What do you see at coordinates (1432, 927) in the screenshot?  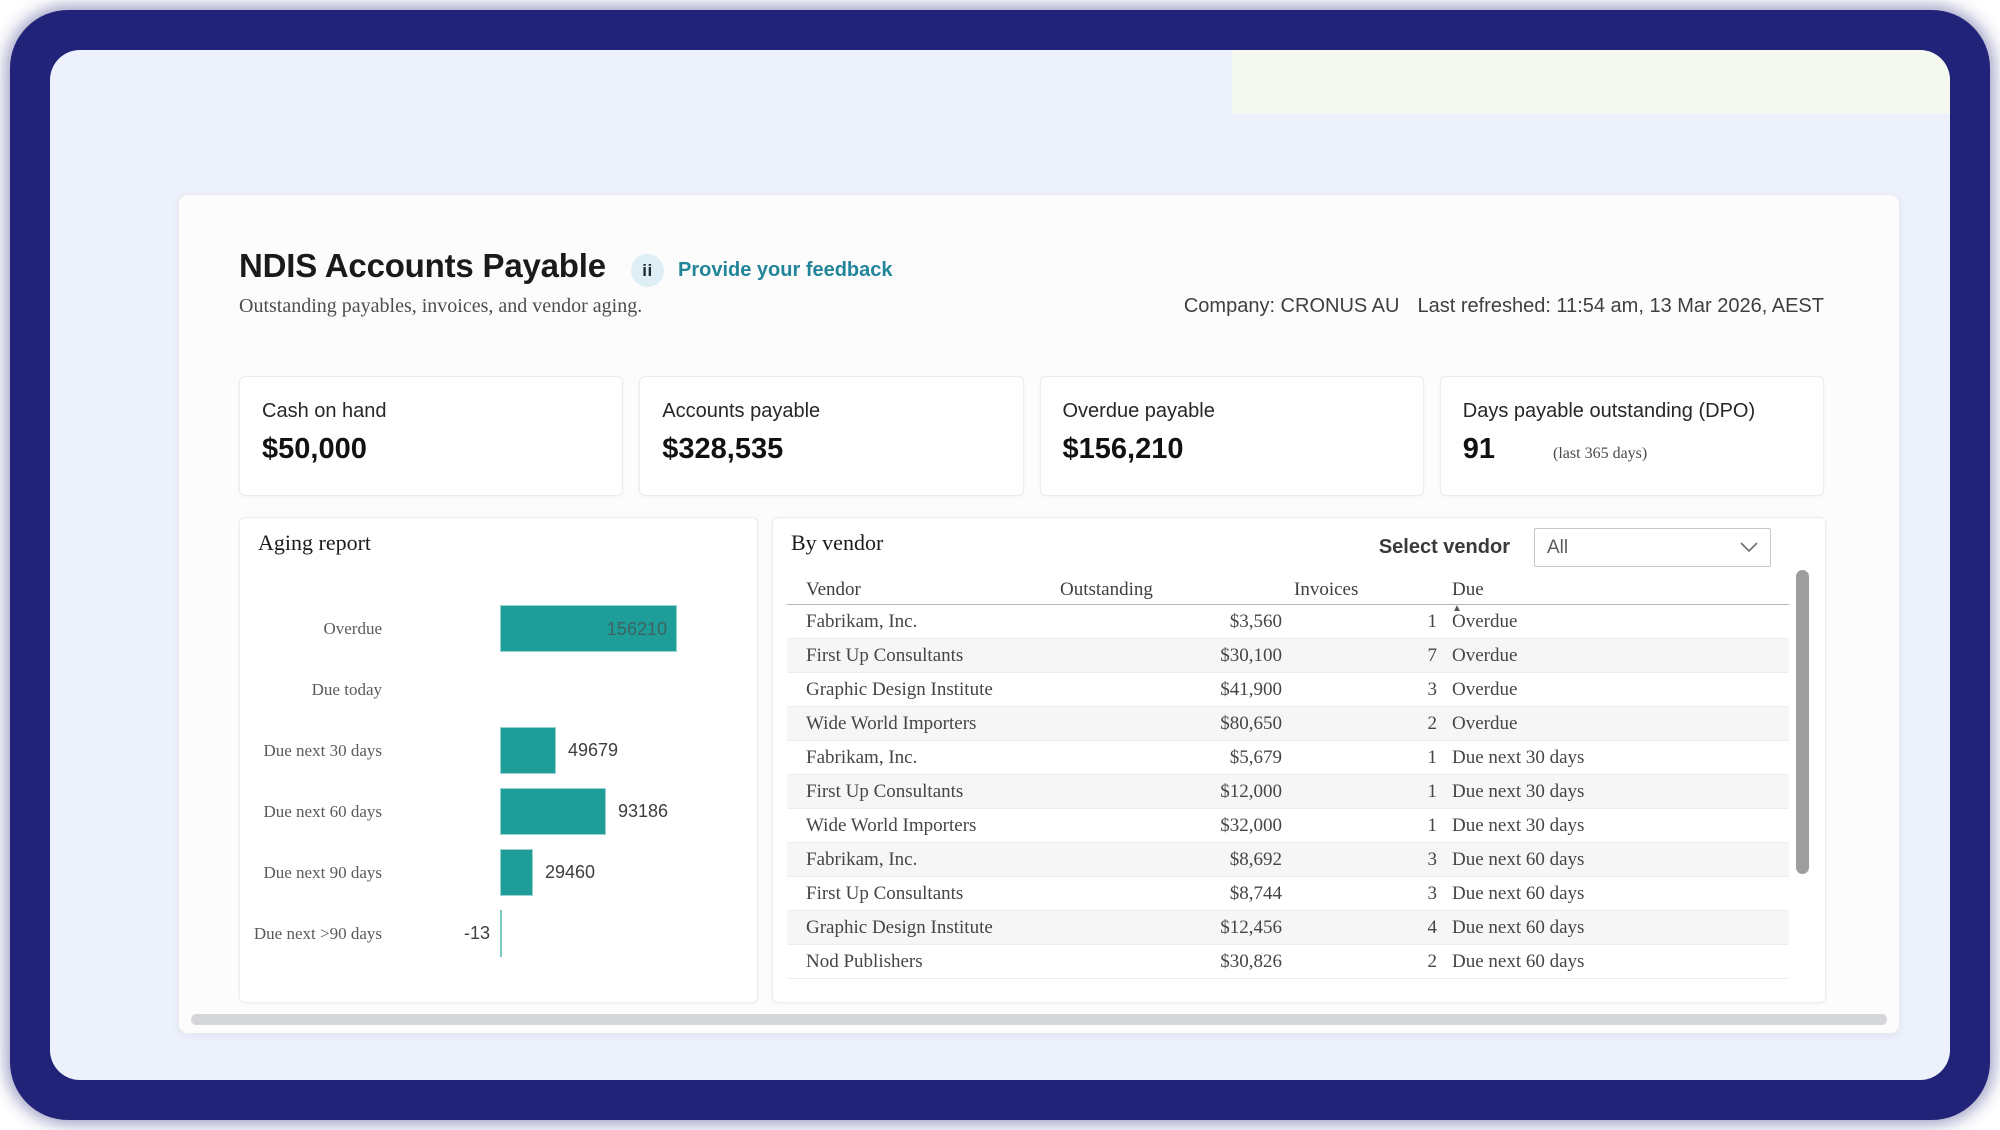 I see `cell-invoices: 4` at bounding box center [1432, 927].